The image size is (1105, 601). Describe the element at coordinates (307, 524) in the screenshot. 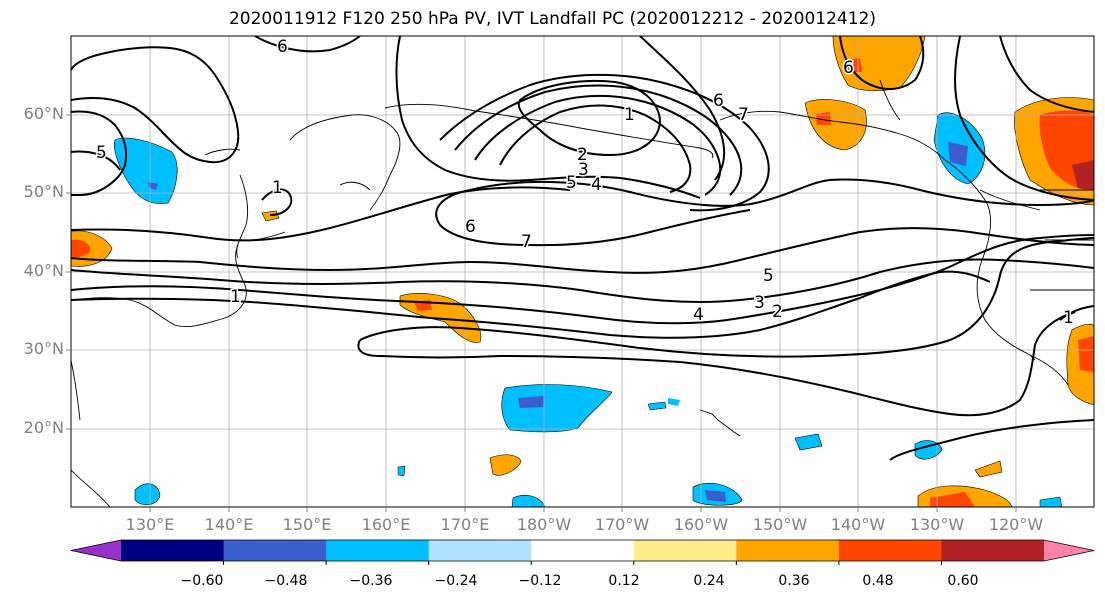

I see `lon-label: 150°E` at that location.